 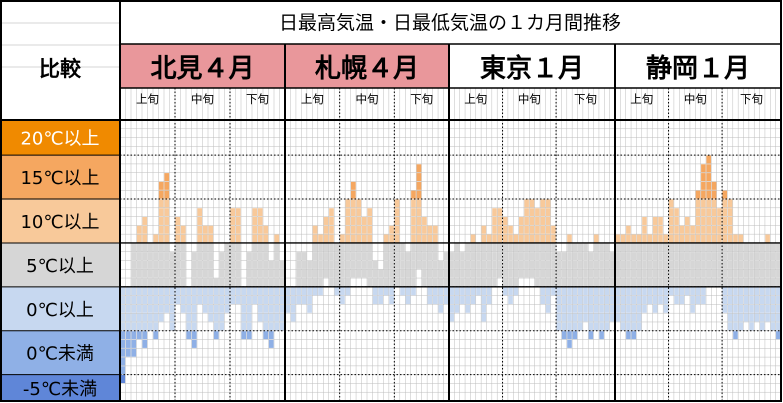 What do you see at coordinates (367, 69) in the screenshot?
I see `panel-header-label: 札幌４月` at bounding box center [367, 69].